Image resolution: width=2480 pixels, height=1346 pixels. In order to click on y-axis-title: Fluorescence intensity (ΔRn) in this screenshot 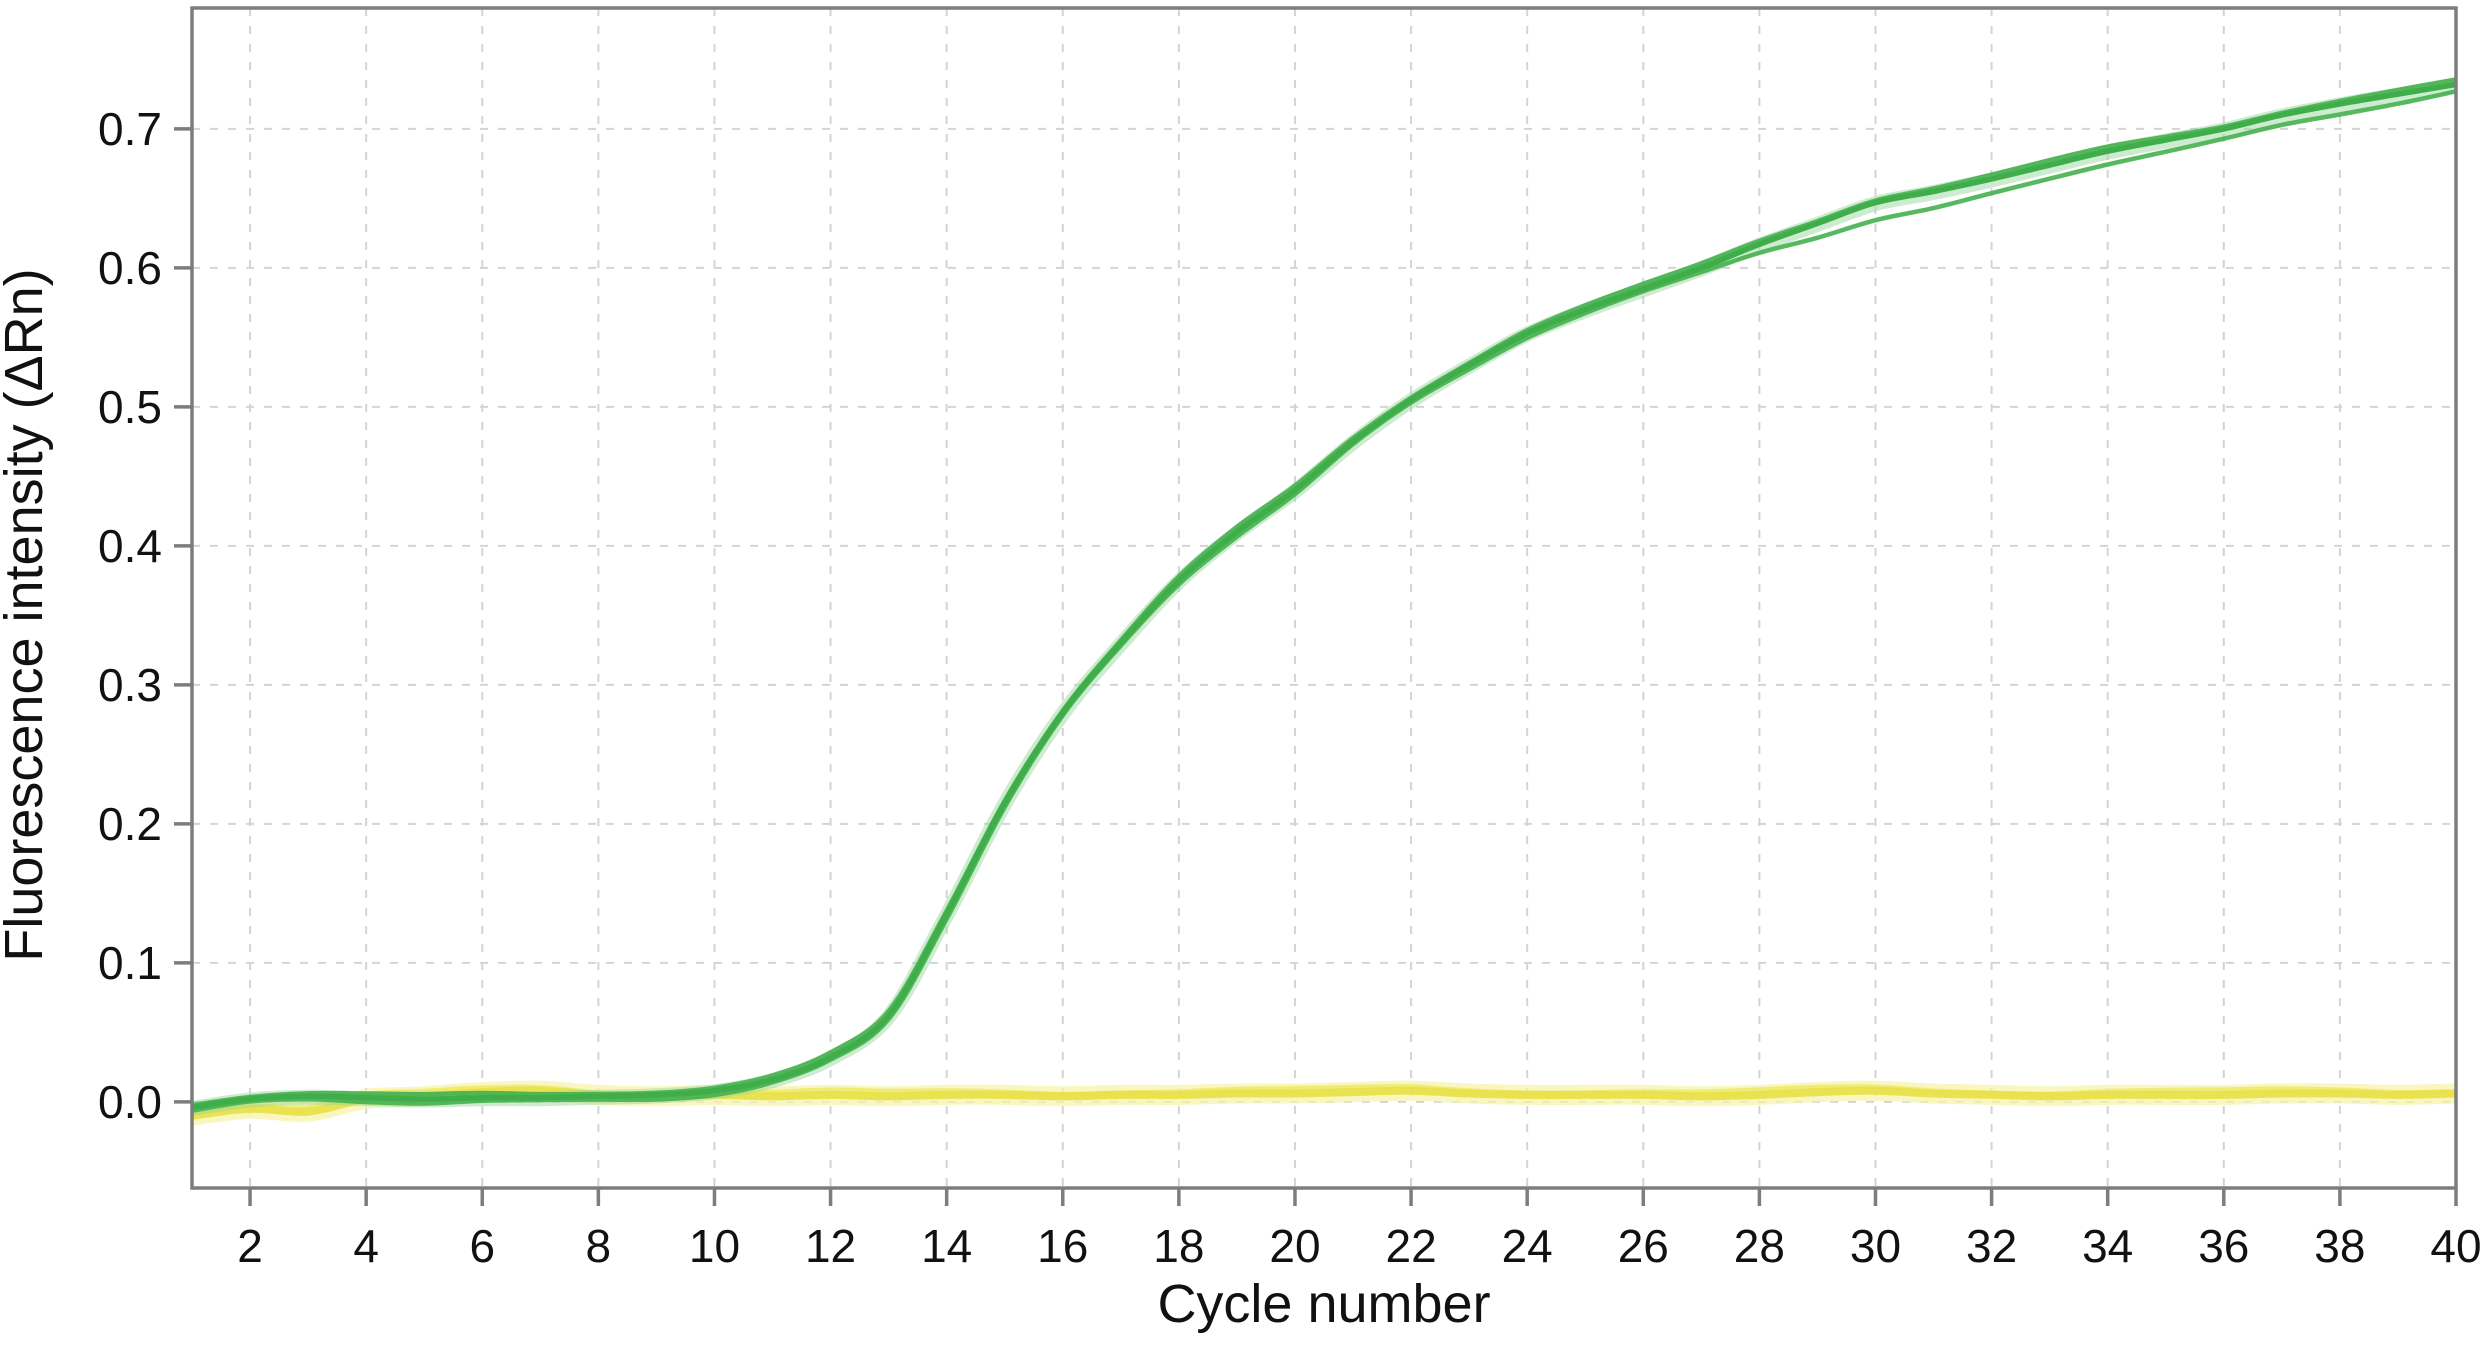, I will do `click(27, 614)`.